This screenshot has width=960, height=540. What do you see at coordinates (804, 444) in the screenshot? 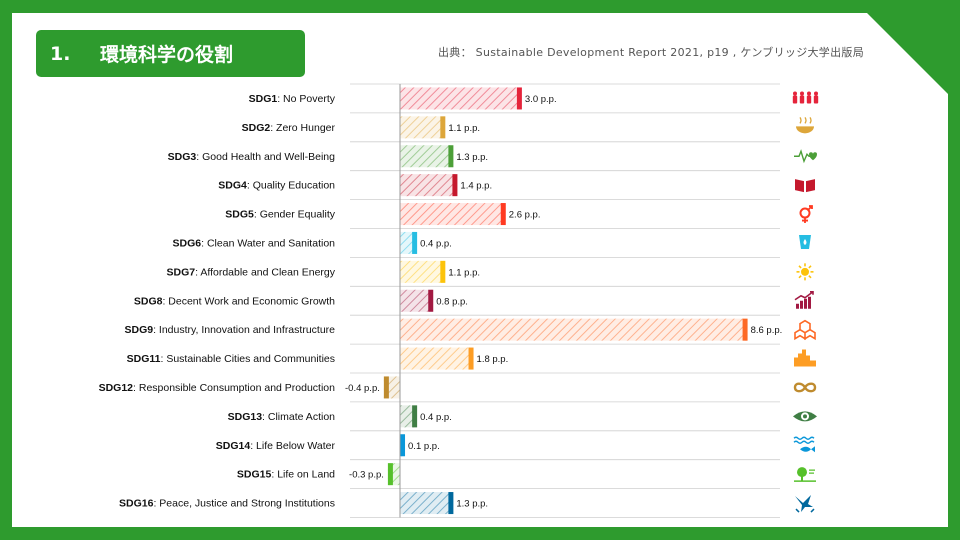
I see `fish-icon` at bounding box center [804, 444].